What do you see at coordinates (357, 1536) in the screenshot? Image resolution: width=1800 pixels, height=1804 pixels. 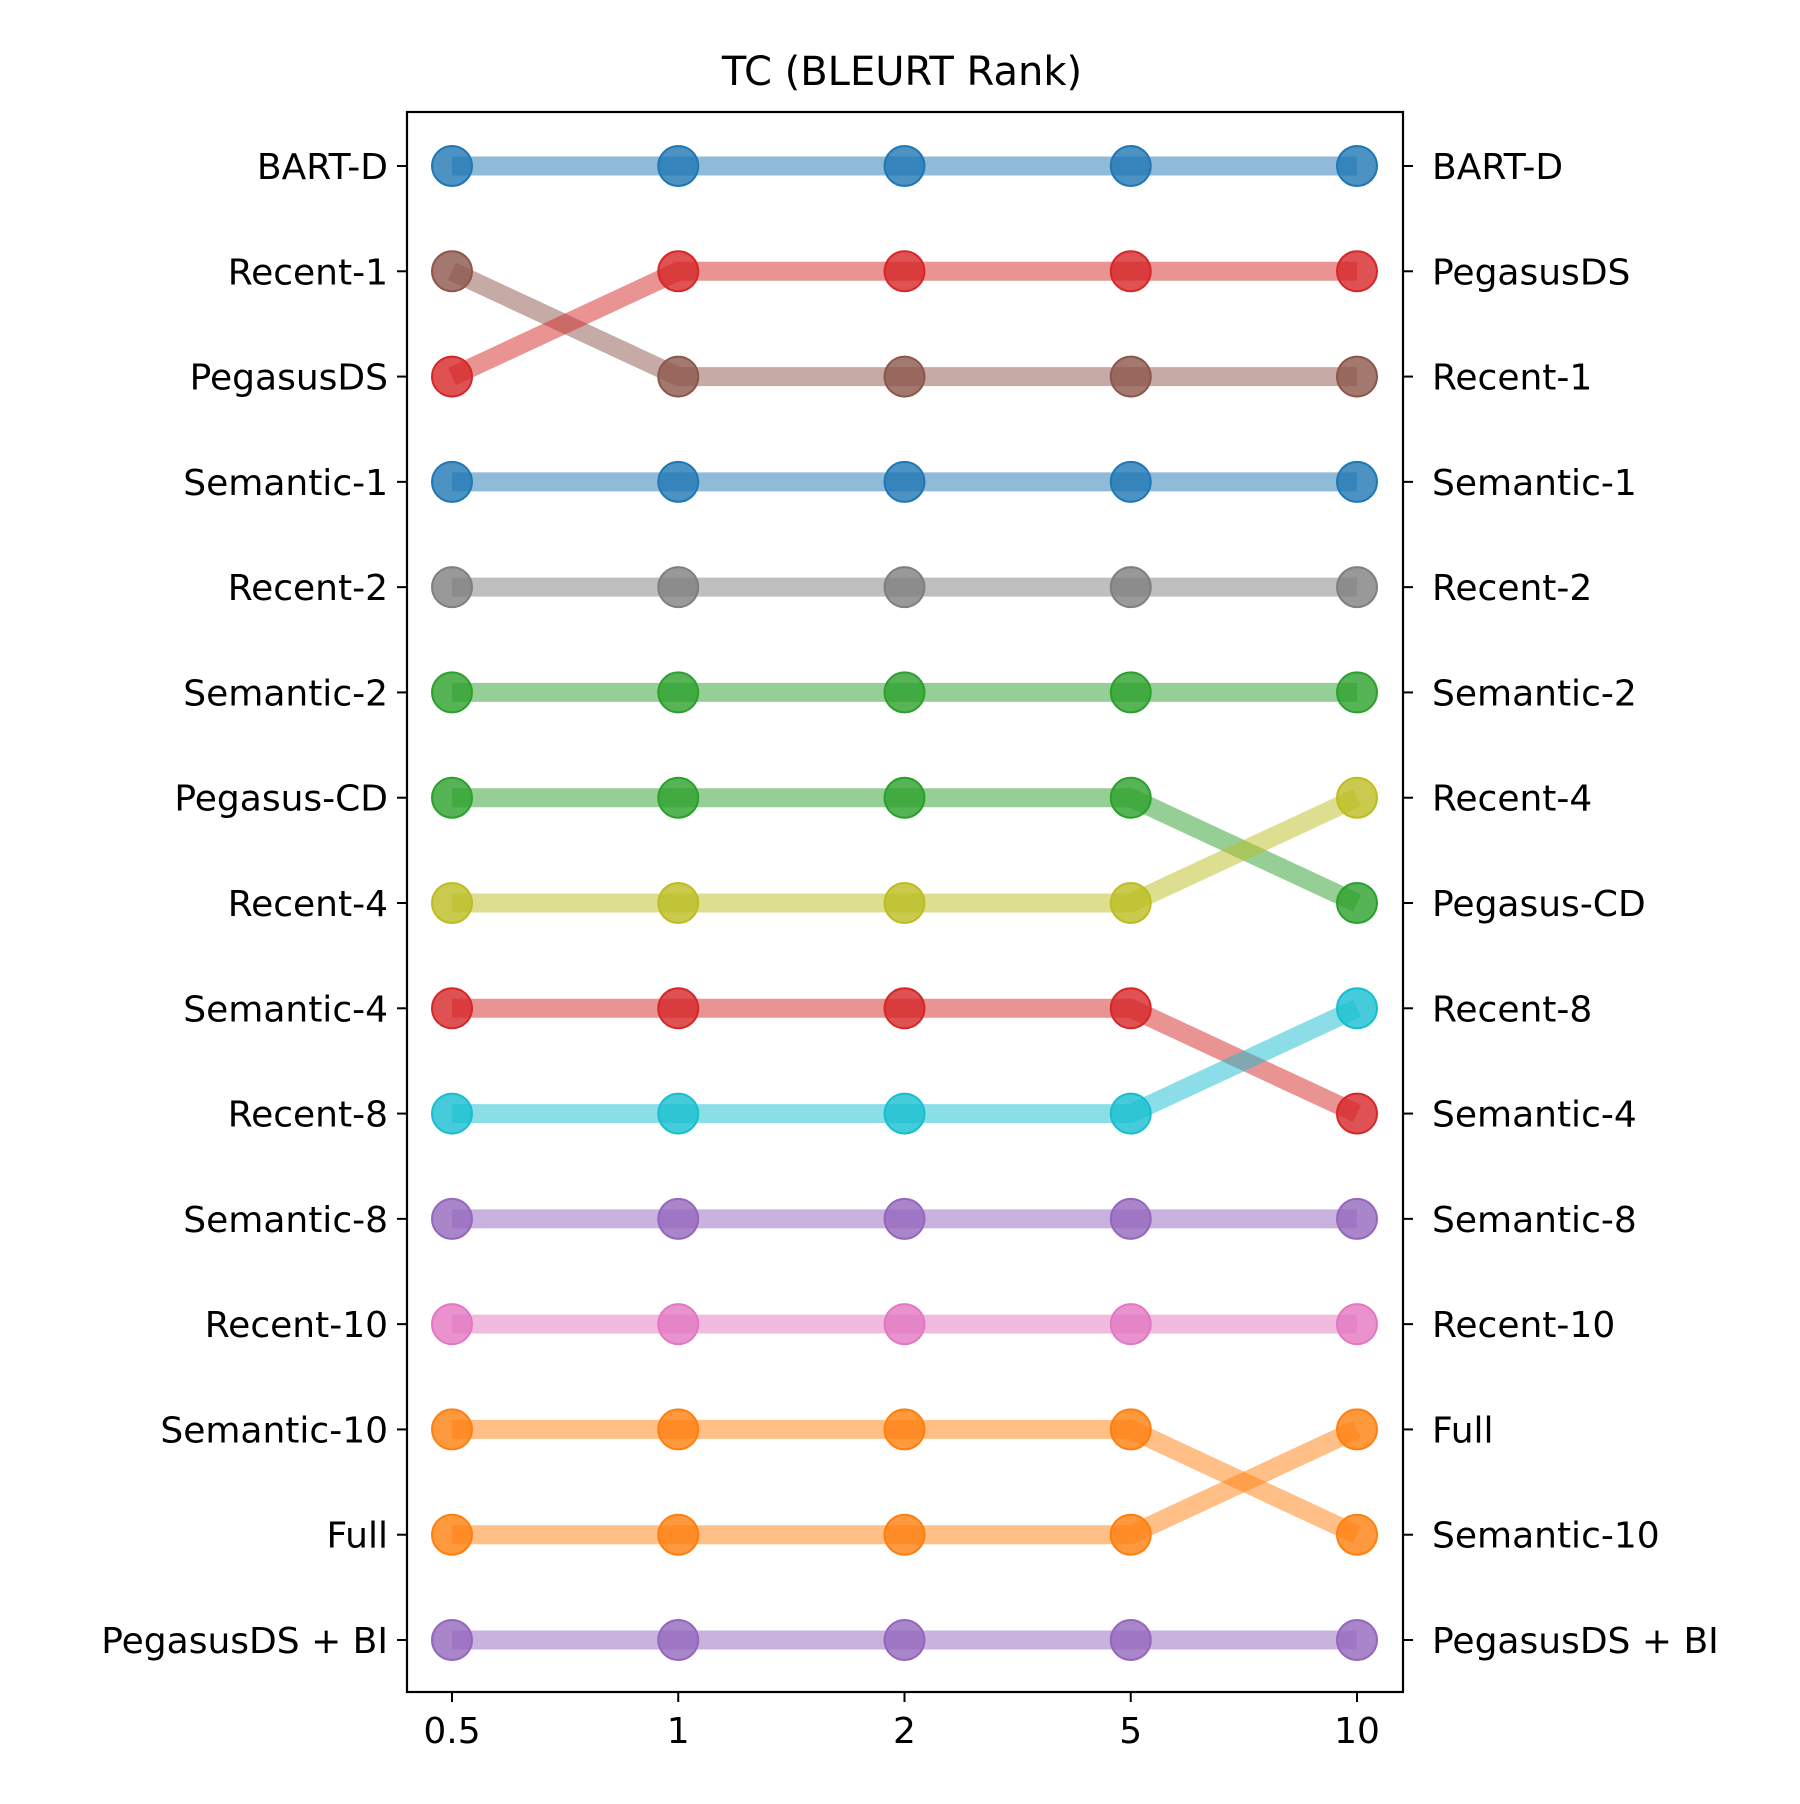 I see `y-tick-label-left: Full` at bounding box center [357, 1536].